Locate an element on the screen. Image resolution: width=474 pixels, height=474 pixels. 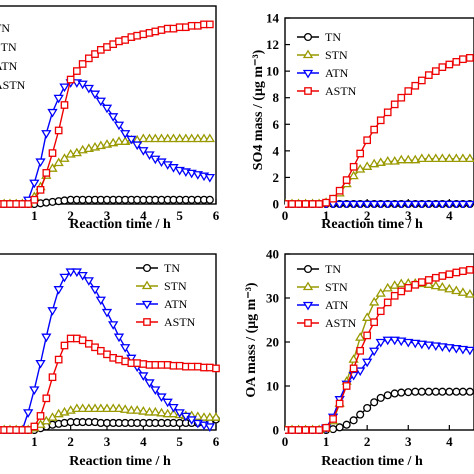
x-tick-label: 0 is located at coordinates (285, 215).